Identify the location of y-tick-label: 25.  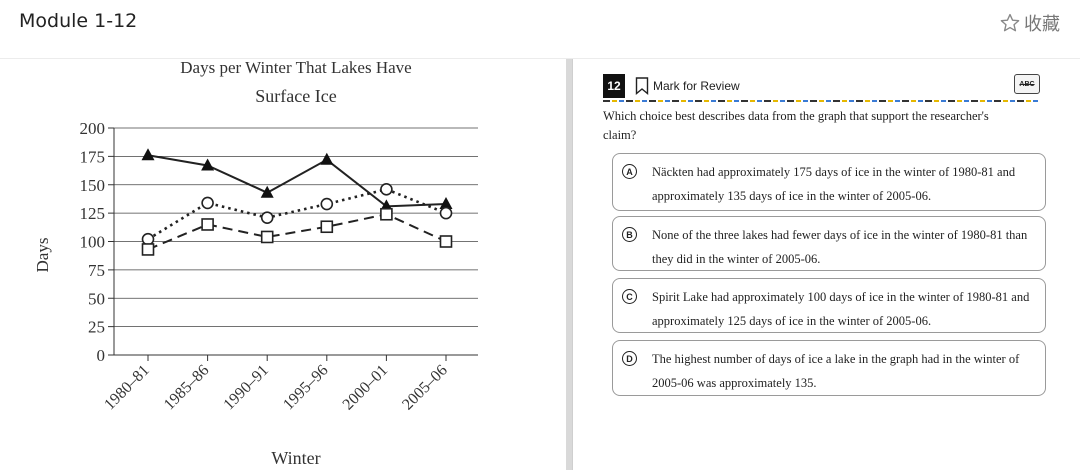
(96, 327).